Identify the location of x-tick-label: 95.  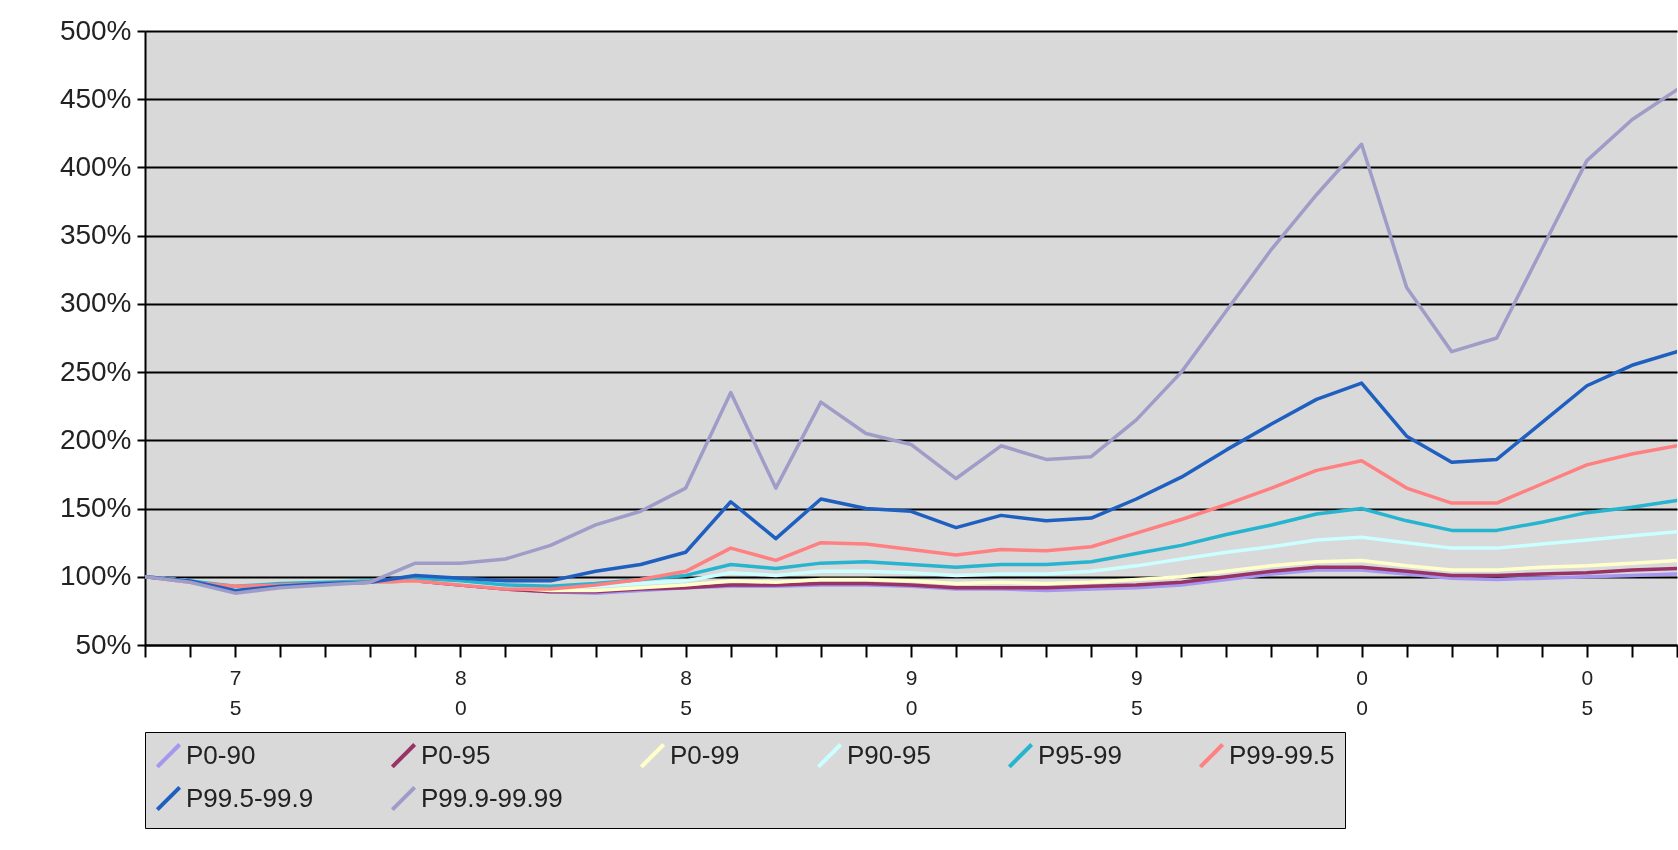
(1136, 692).